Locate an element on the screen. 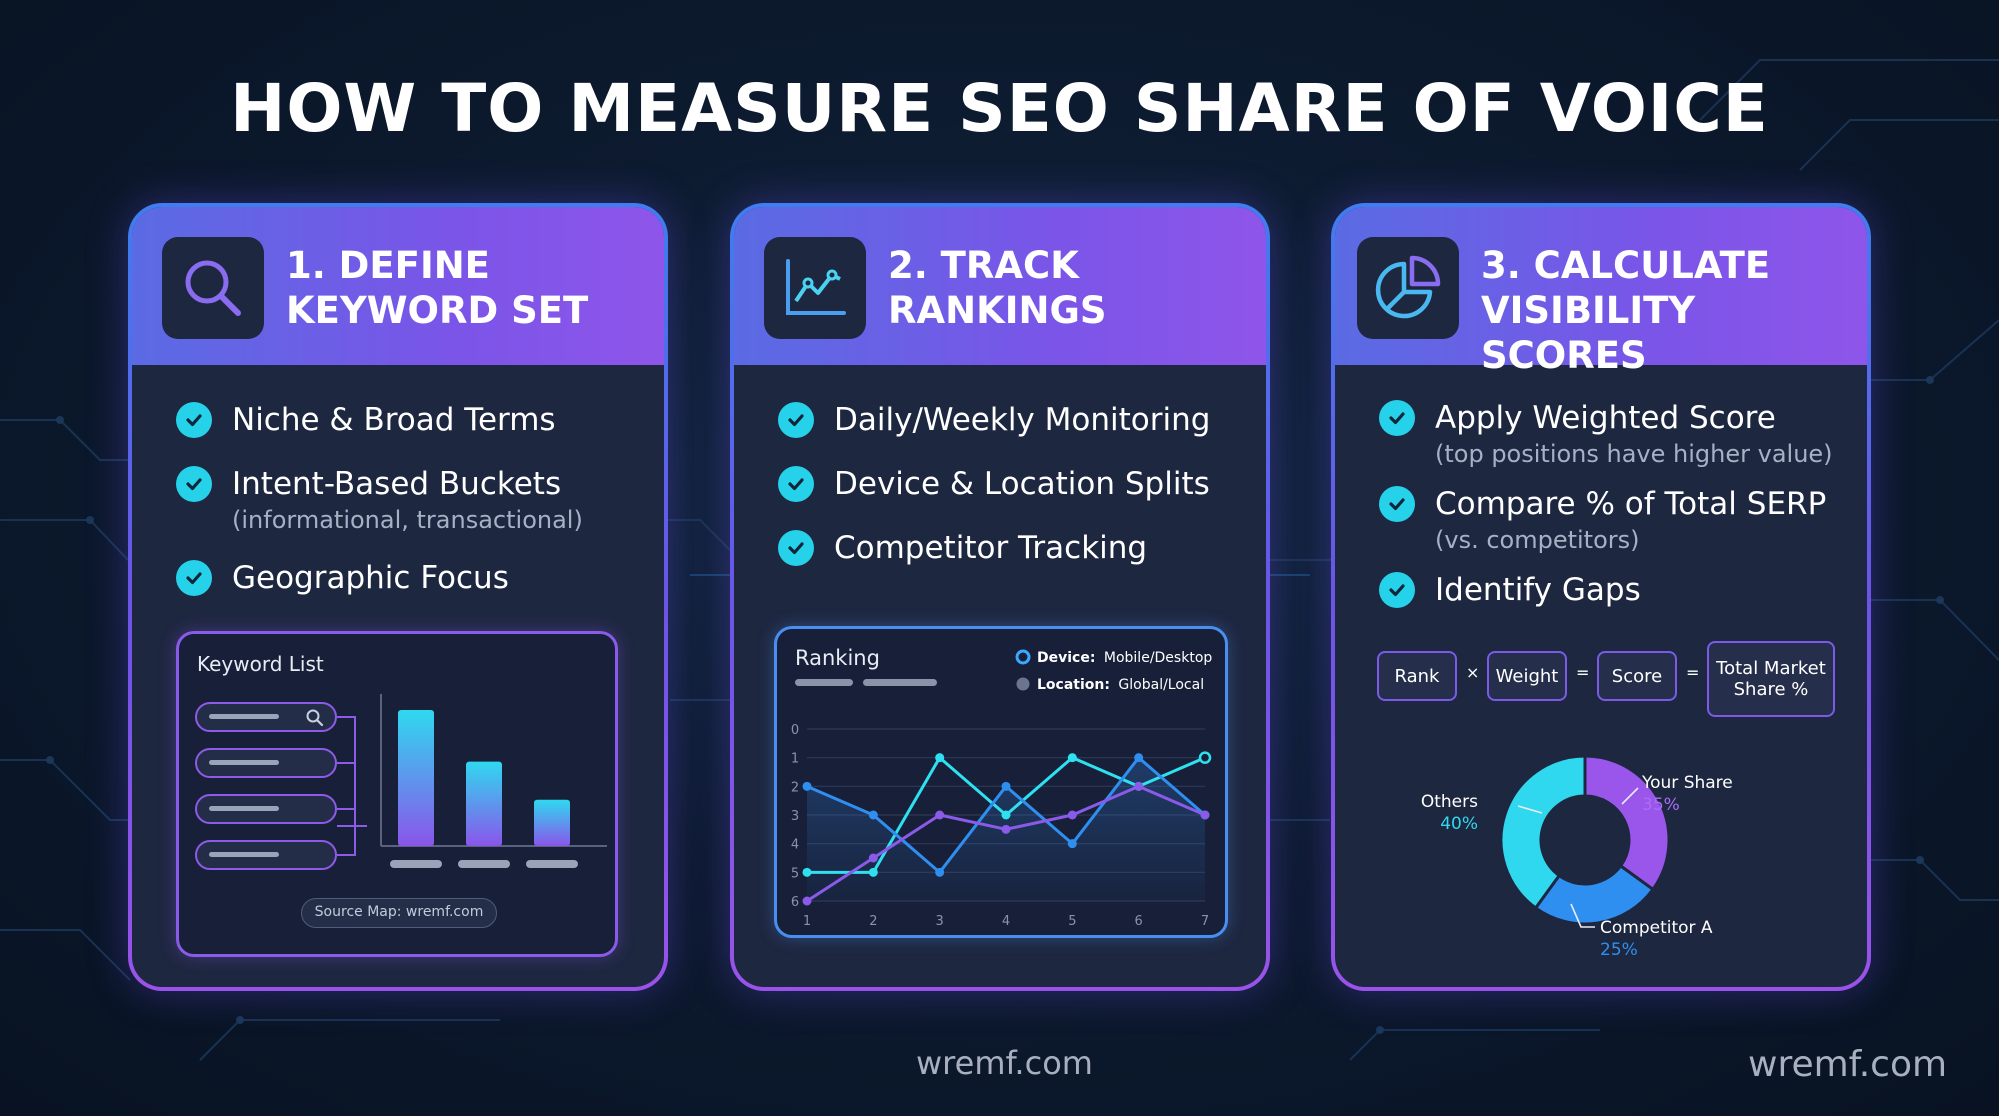 The width and height of the screenshot is (1999, 1116). svg-text:Device: Mobile/Deskt: Device: Mobile/Desktop is located at coordinates (1124, 658).